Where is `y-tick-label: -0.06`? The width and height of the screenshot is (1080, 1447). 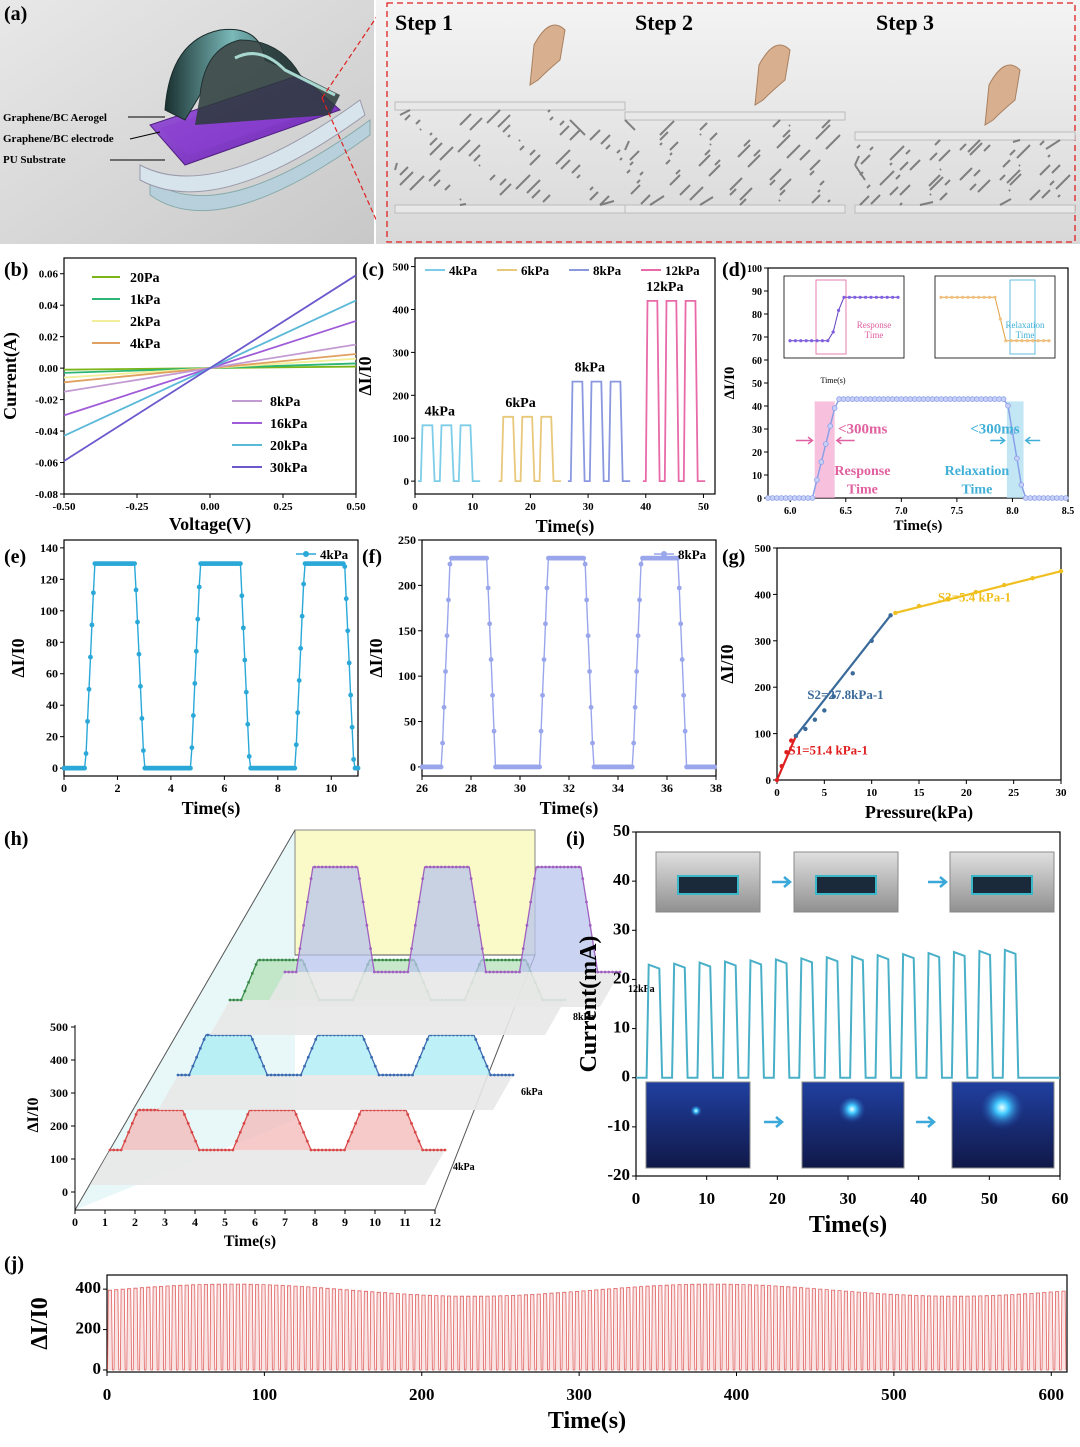 y-tick-label: -0.06 is located at coordinates (46, 464).